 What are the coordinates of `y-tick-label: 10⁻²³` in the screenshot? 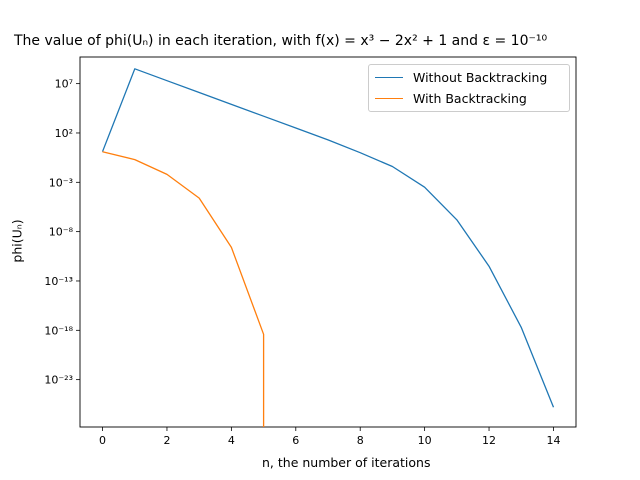 It's located at (58, 380).